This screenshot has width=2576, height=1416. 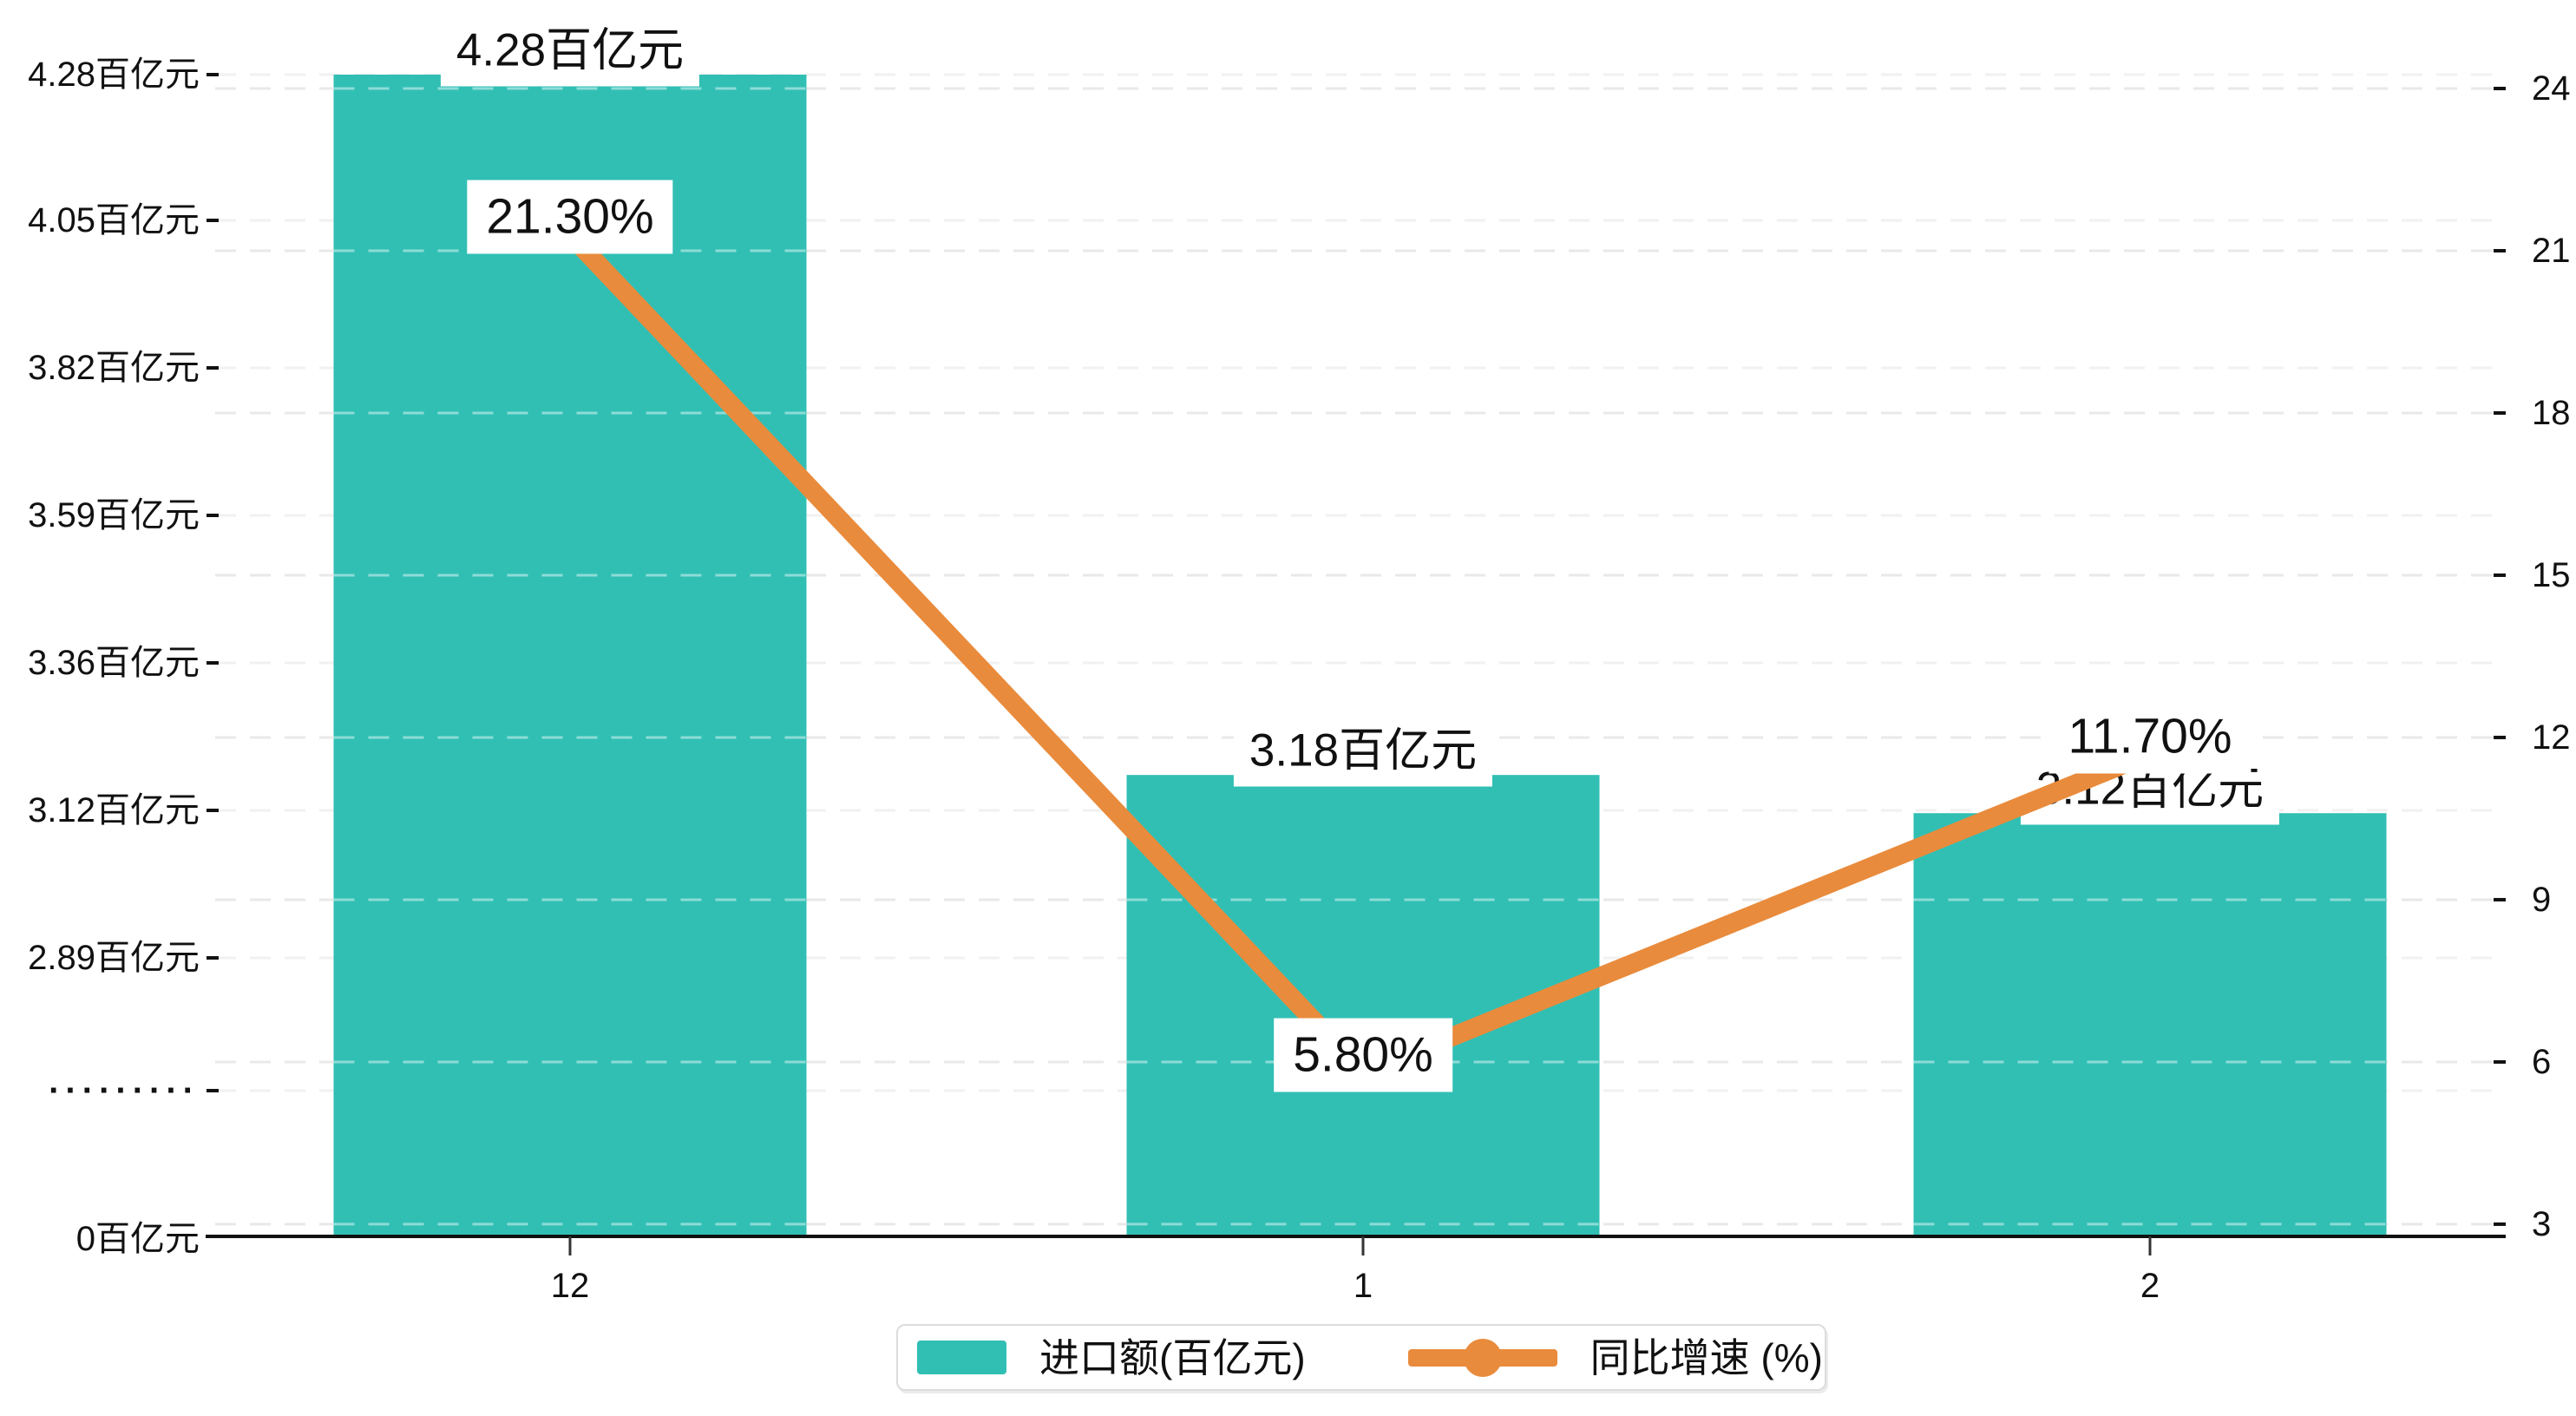 I want to click on right-axis-tick-label: 24, so click(x=2551, y=88).